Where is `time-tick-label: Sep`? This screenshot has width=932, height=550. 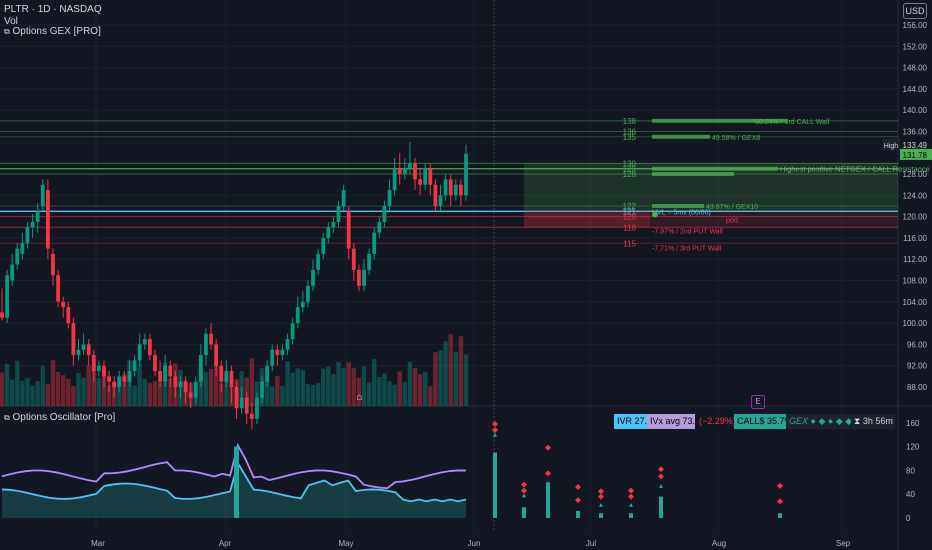 time-tick-label: Sep is located at coordinates (843, 543).